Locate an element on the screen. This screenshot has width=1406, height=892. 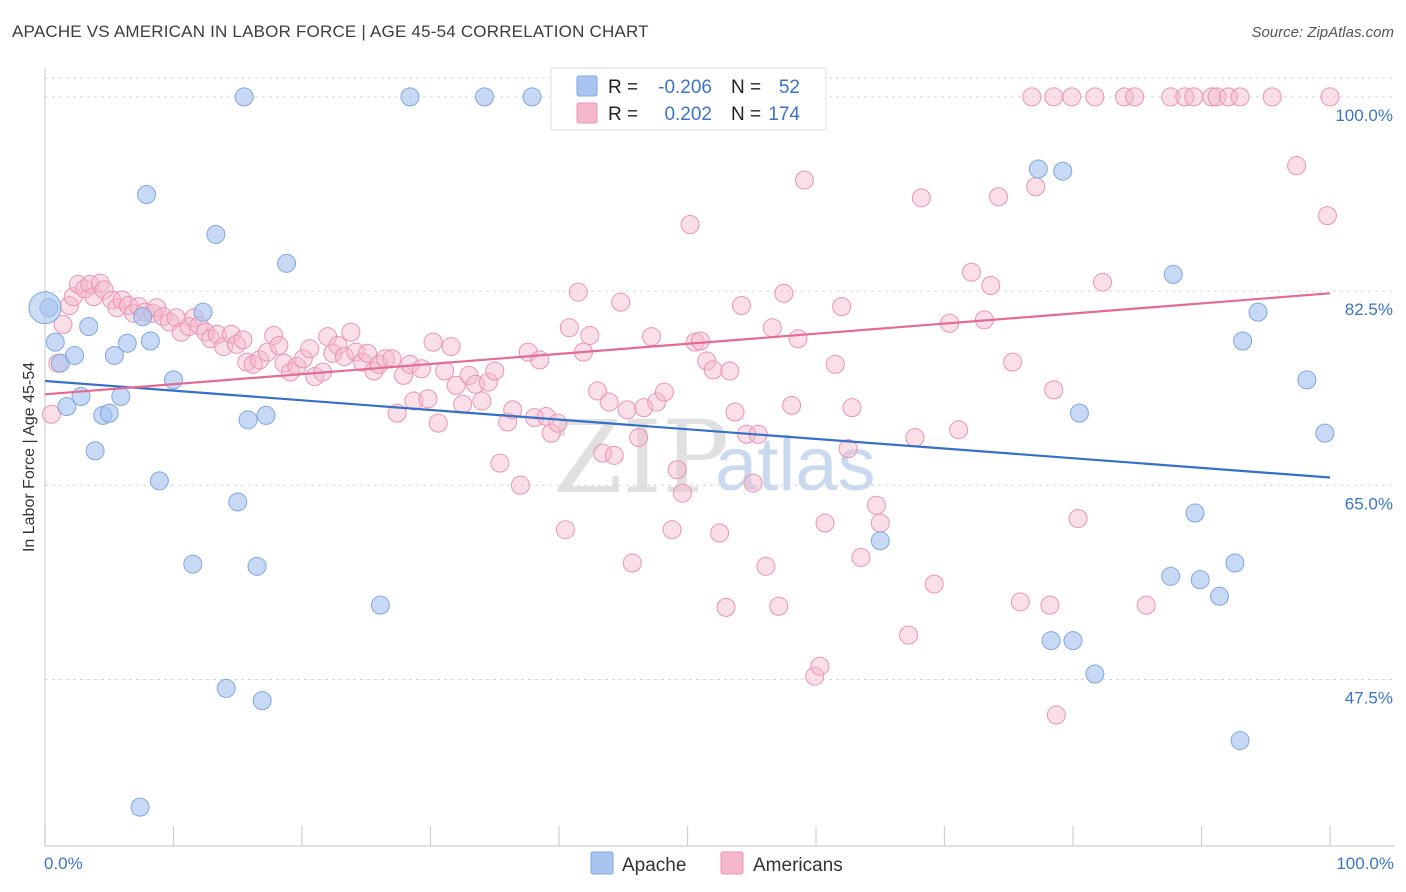
americans-trendline is located at coordinates (687, 344).